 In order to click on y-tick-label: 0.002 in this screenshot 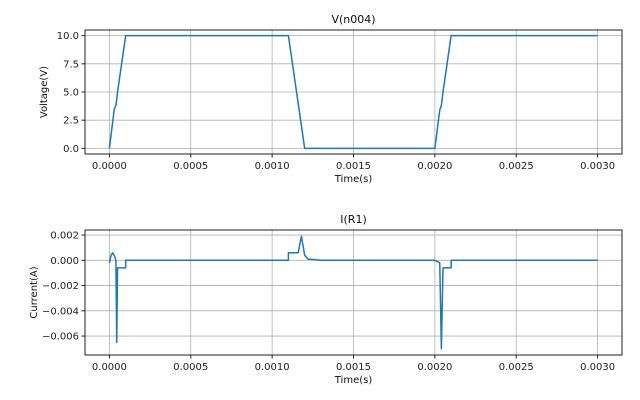, I will do `click(64, 236)`.